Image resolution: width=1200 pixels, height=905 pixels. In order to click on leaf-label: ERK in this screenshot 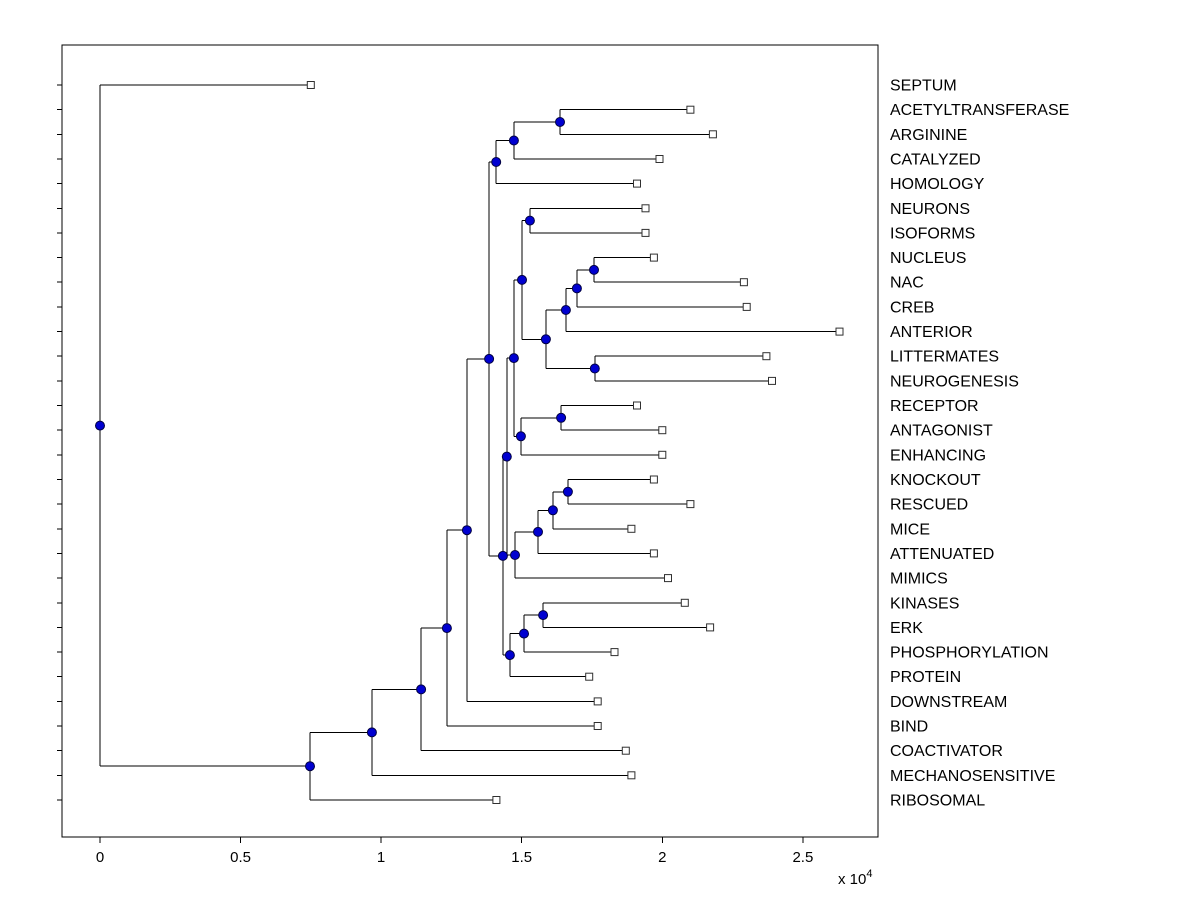, I will do `click(906, 628)`.